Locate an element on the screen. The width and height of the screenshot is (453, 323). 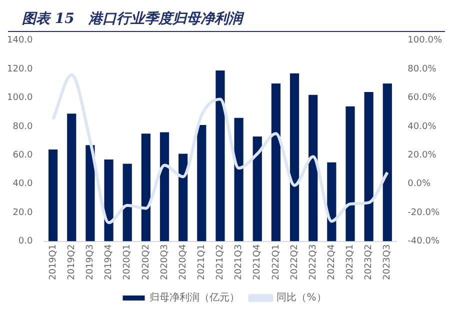
x-tick-label: 2020Q2 is located at coordinates (146, 262).